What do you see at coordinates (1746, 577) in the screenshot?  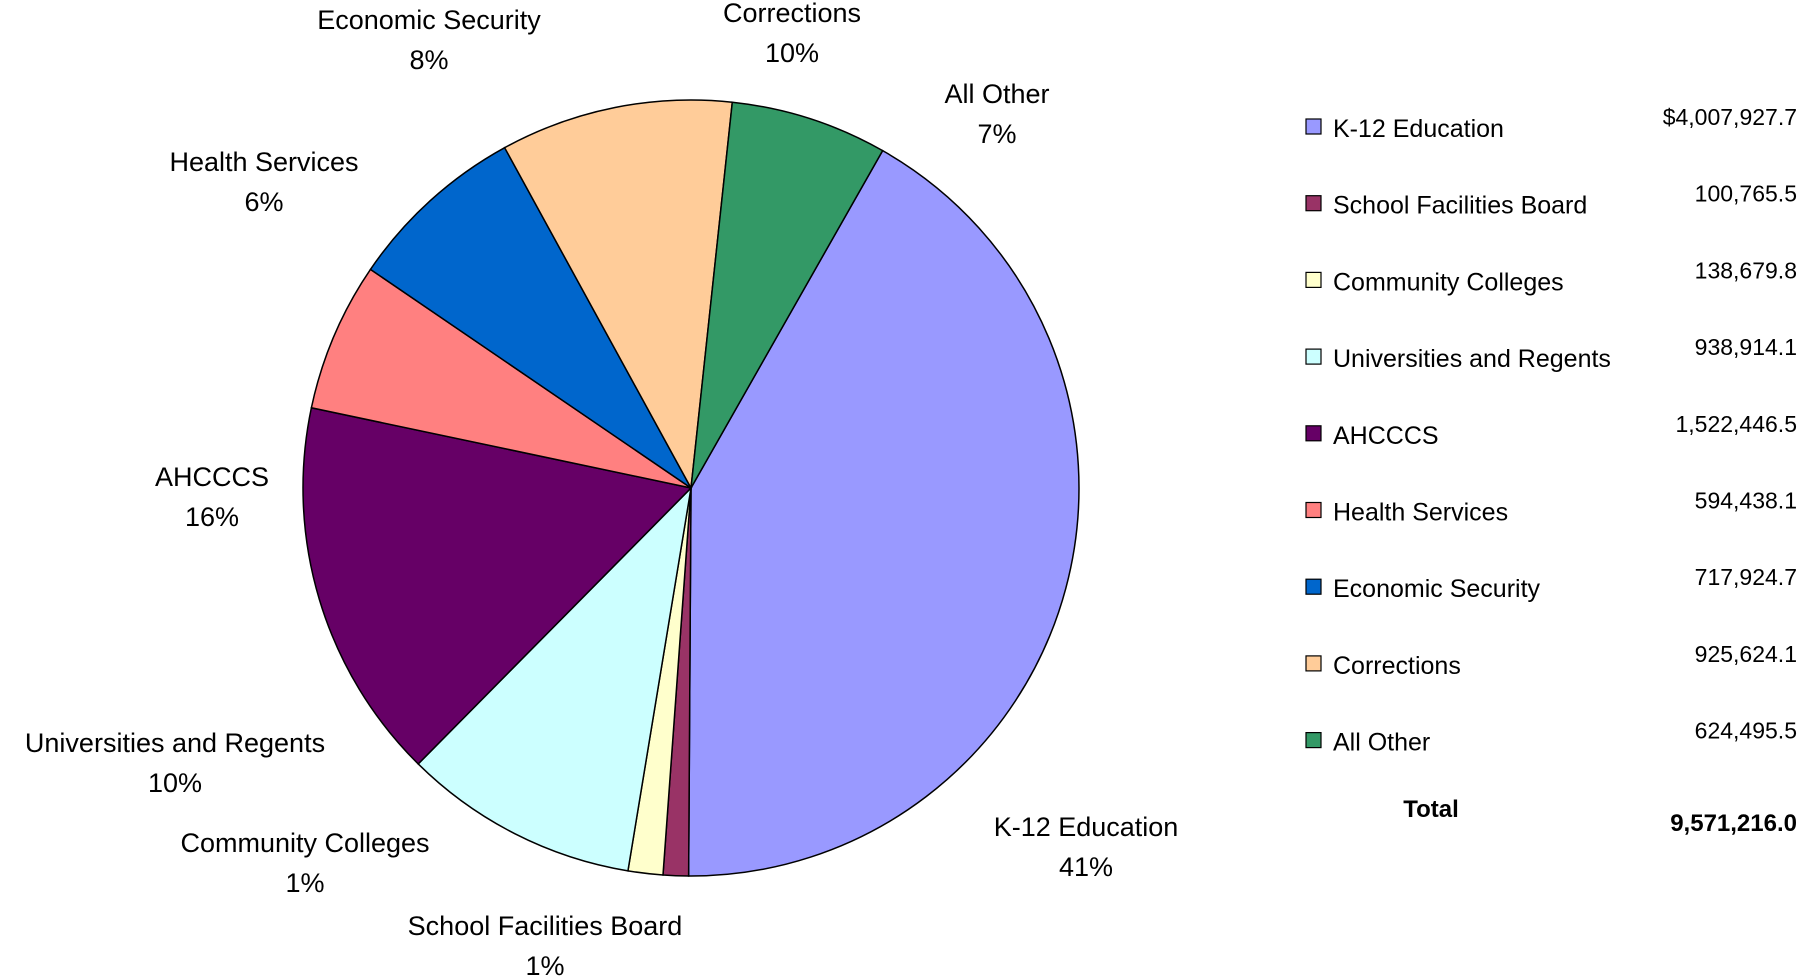 I see `legend-value: 717,924.7` at bounding box center [1746, 577].